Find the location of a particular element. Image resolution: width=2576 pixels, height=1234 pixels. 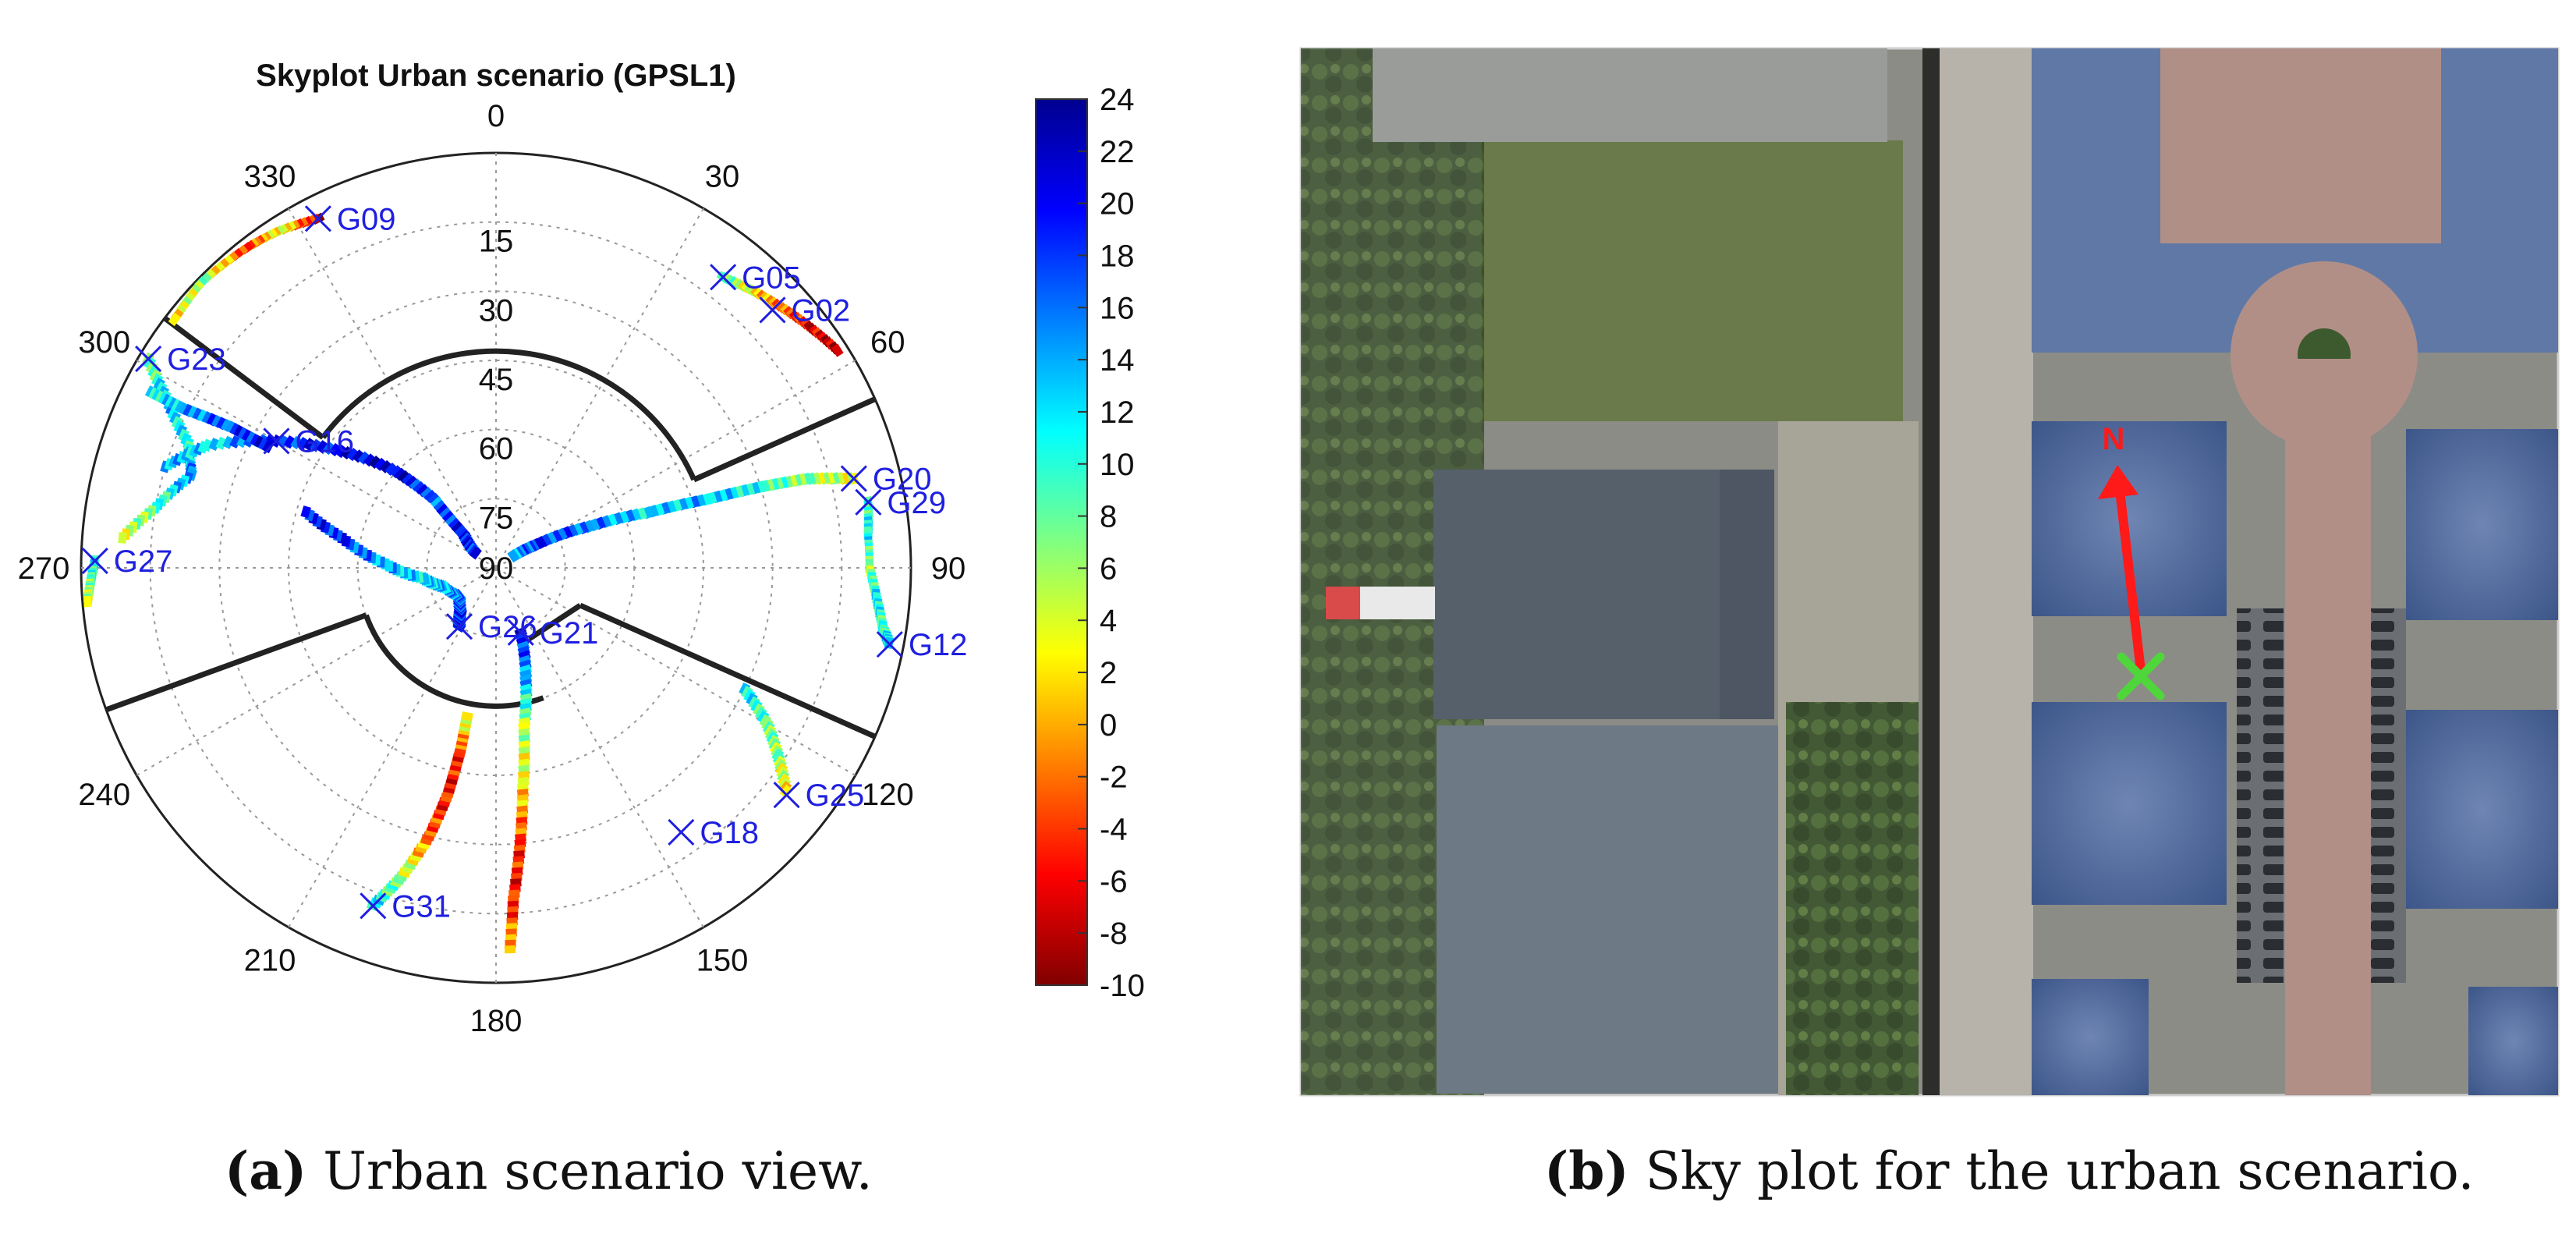

satellite-G20: G20 is located at coordinates (885, 480).